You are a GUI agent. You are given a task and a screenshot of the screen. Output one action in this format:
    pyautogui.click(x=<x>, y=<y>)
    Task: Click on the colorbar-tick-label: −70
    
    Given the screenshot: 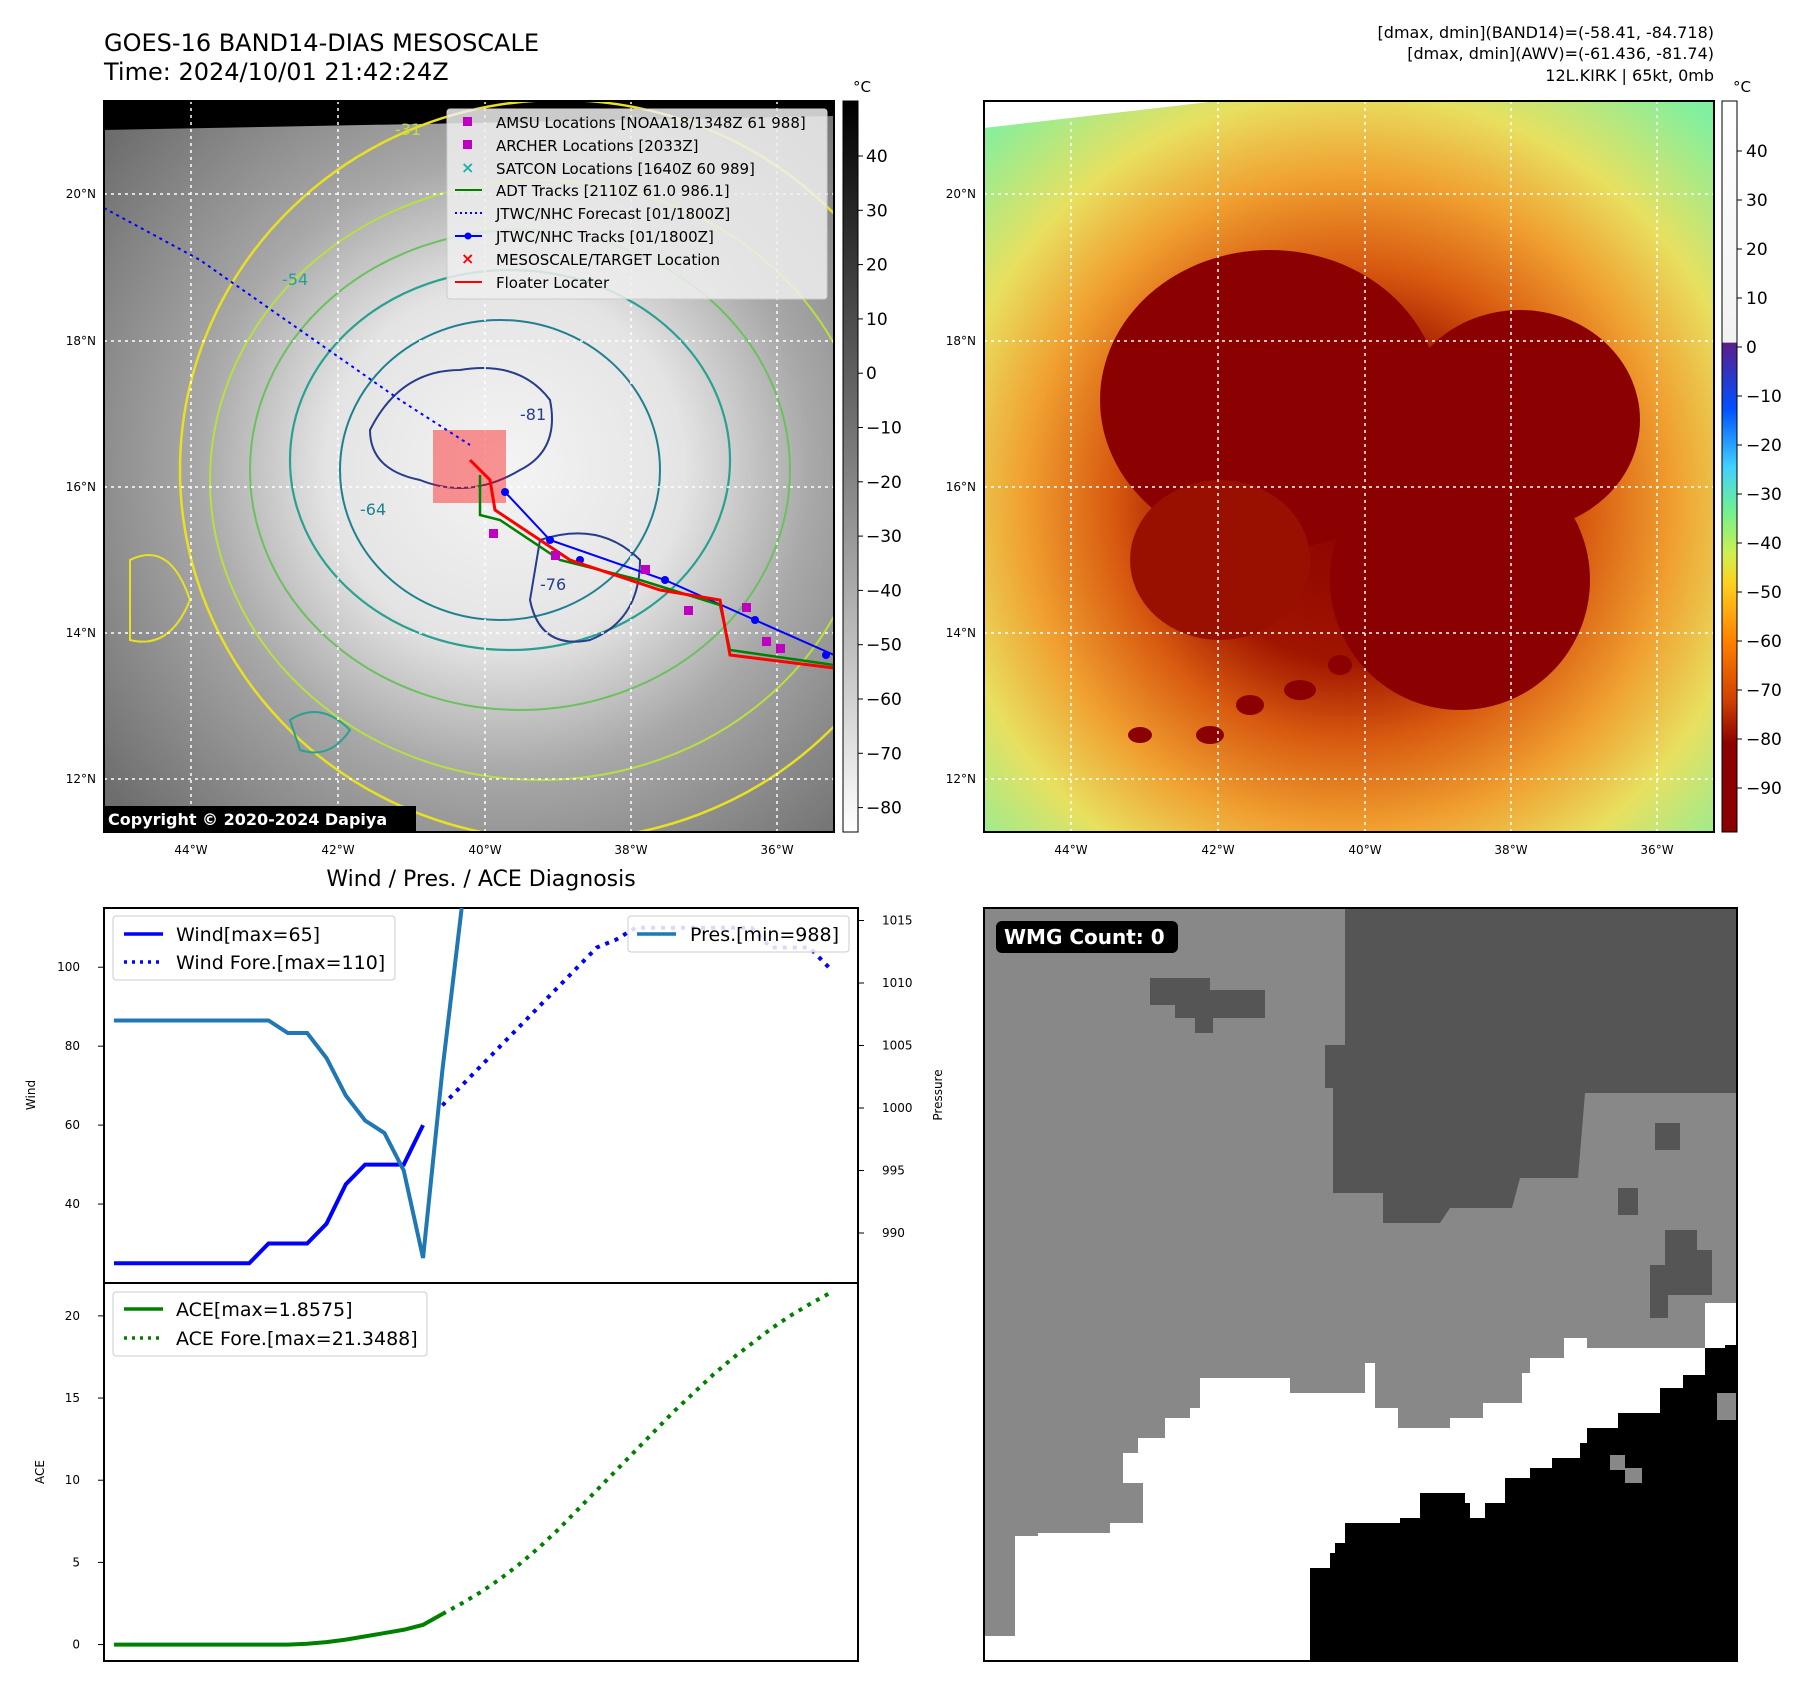 What is the action you would take?
    pyautogui.click(x=884, y=754)
    